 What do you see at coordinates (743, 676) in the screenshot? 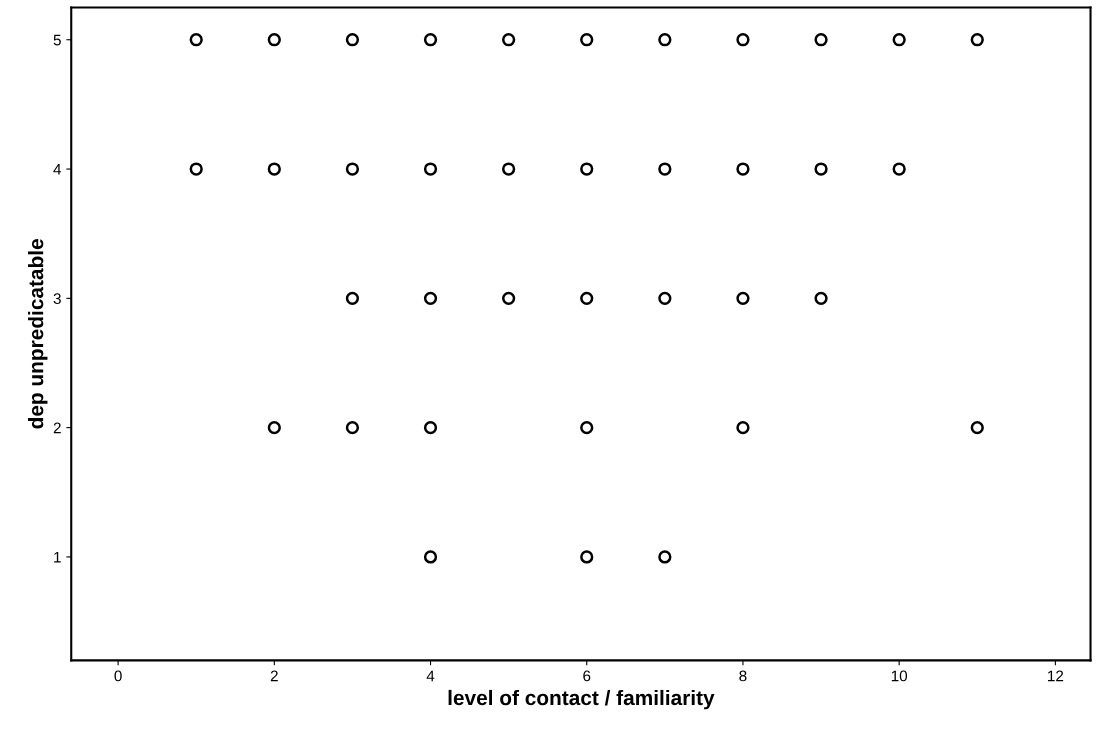
I see `x-tick-label: 8` at bounding box center [743, 676].